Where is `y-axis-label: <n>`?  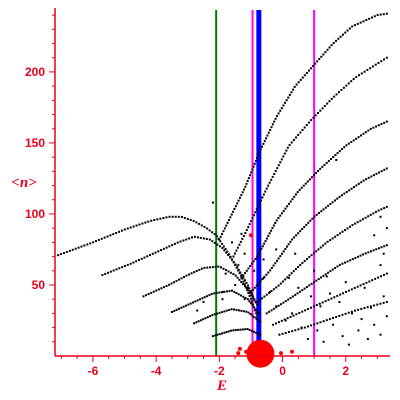
y-axis-label: <n> is located at coordinates (24, 183).